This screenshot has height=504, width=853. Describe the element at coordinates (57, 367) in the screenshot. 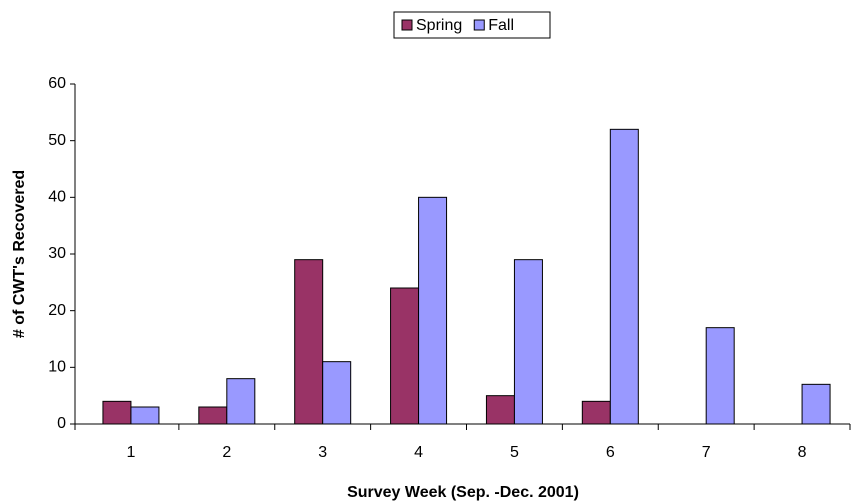

I see `y-tick-label: 10` at that location.